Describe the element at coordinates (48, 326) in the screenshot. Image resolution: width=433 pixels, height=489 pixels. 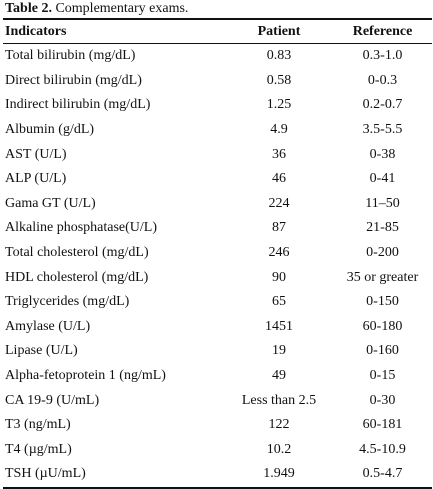
I see `indicator-cell: Amylase (U/L)` at that location.